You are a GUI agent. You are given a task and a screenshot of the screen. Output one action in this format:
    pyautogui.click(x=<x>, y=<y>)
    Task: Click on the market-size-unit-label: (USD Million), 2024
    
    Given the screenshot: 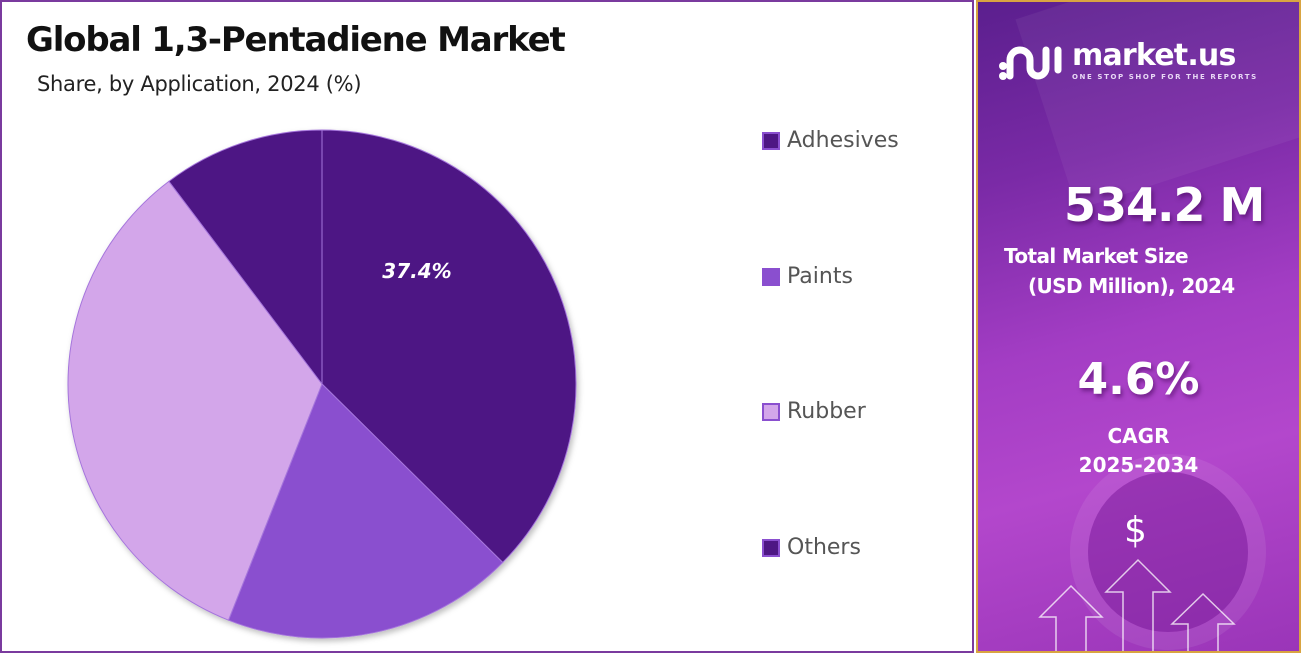 What is the action you would take?
    pyautogui.click(x=1131, y=286)
    